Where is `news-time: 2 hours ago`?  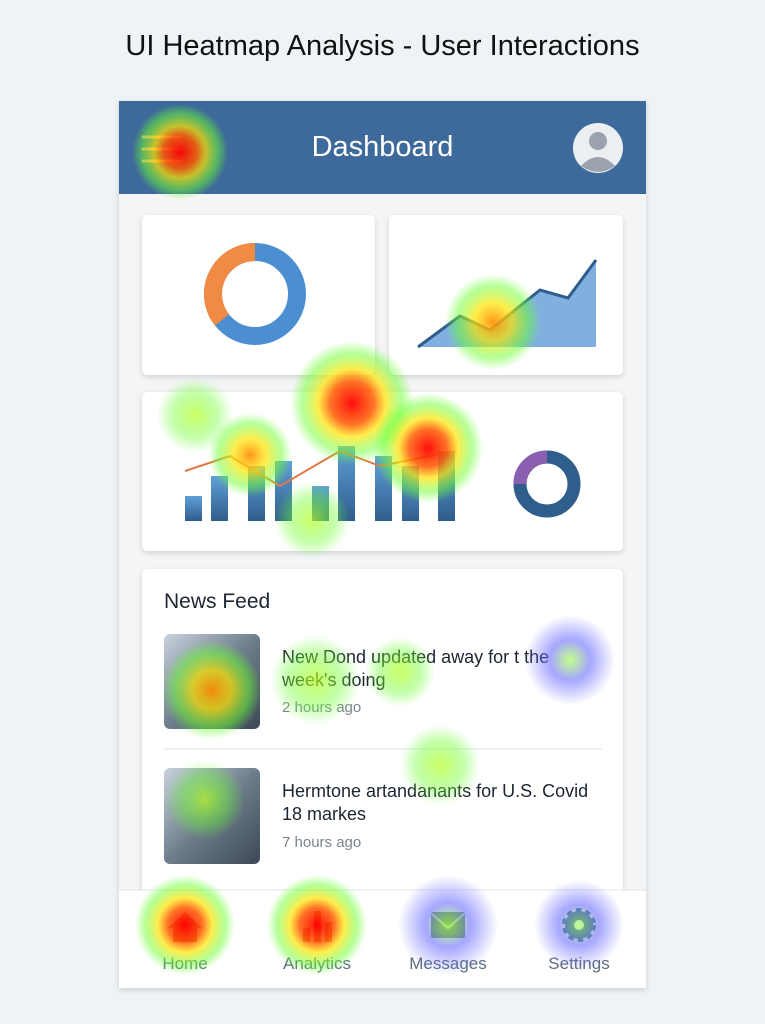
news-time: 2 hours ago is located at coordinates (322, 707).